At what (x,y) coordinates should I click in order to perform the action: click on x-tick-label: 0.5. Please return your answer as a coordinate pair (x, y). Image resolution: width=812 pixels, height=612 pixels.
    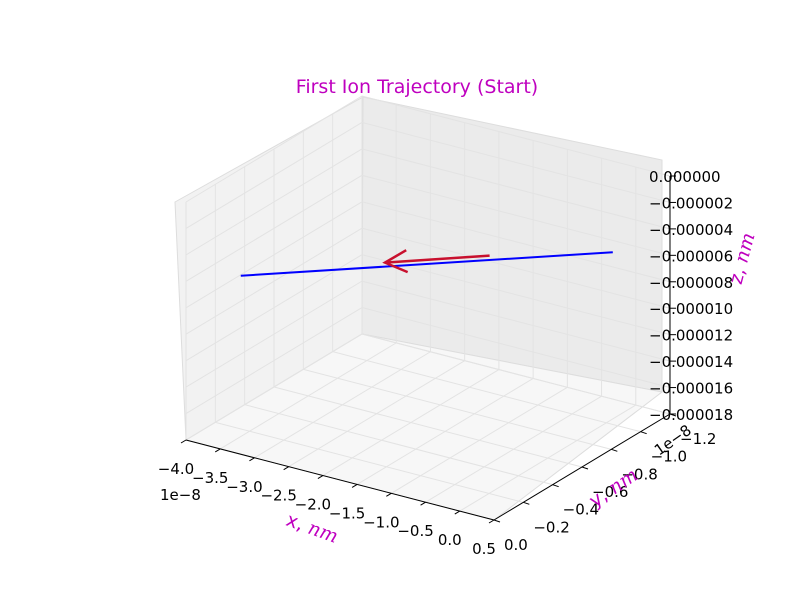
    Looking at the image, I should click on (484, 549).